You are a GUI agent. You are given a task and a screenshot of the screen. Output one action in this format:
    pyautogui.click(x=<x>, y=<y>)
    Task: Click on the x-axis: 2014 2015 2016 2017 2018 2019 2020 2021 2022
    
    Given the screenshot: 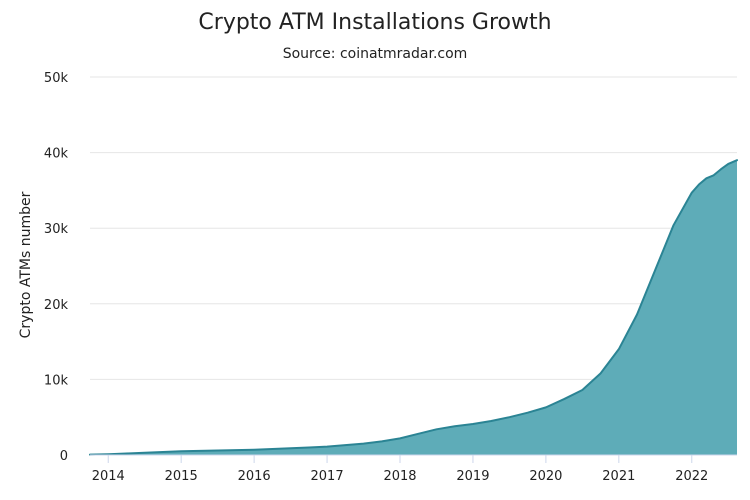 What is the action you would take?
    pyautogui.click(x=413, y=469)
    